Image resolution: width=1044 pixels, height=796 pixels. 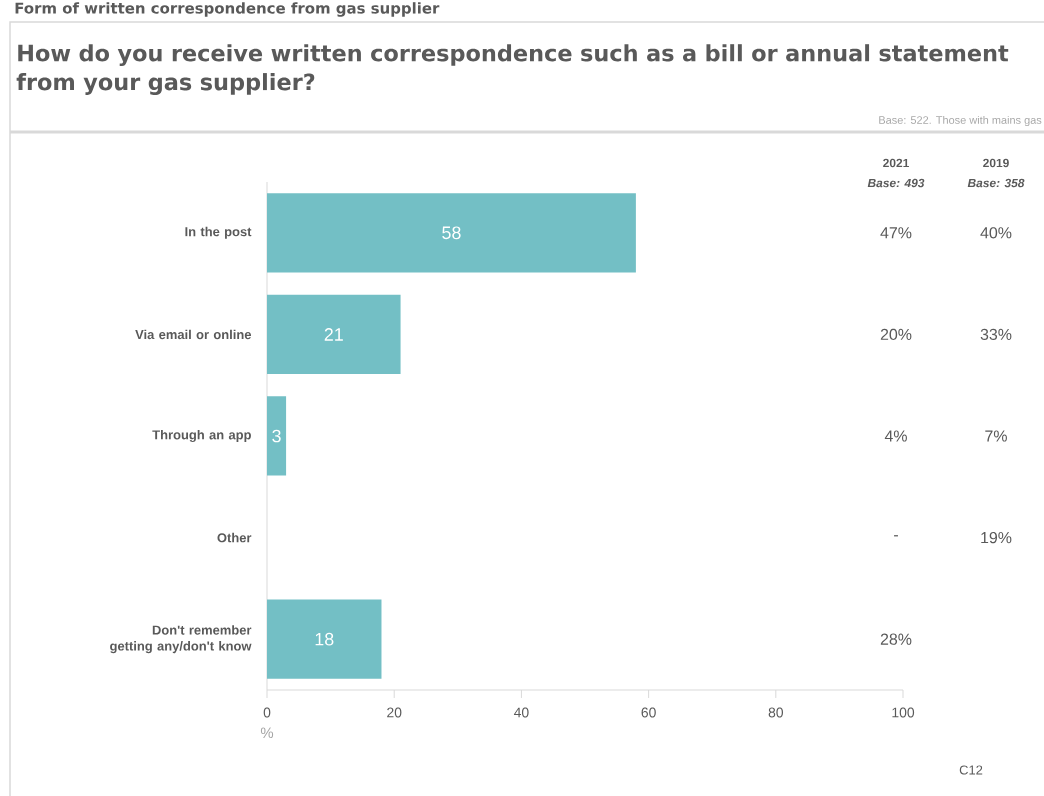 I want to click on data-label: 58, so click(x=451, y=233).